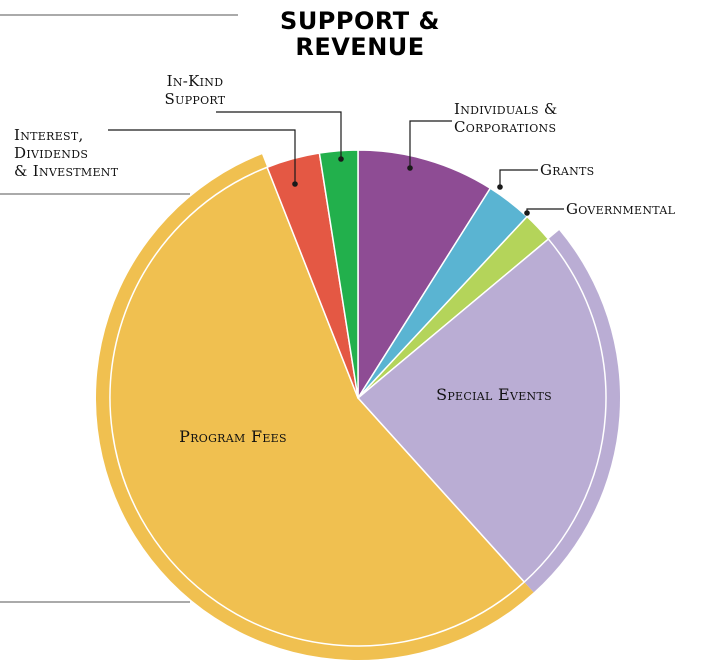 Image resolution: width=720 pixels, height=661 pixels. What do you see at coordinates (49, 135) in the screenshot?
I see `slice-label-interest-dividends-investment-line-1: Interest,` at bounding box center [49, 135].